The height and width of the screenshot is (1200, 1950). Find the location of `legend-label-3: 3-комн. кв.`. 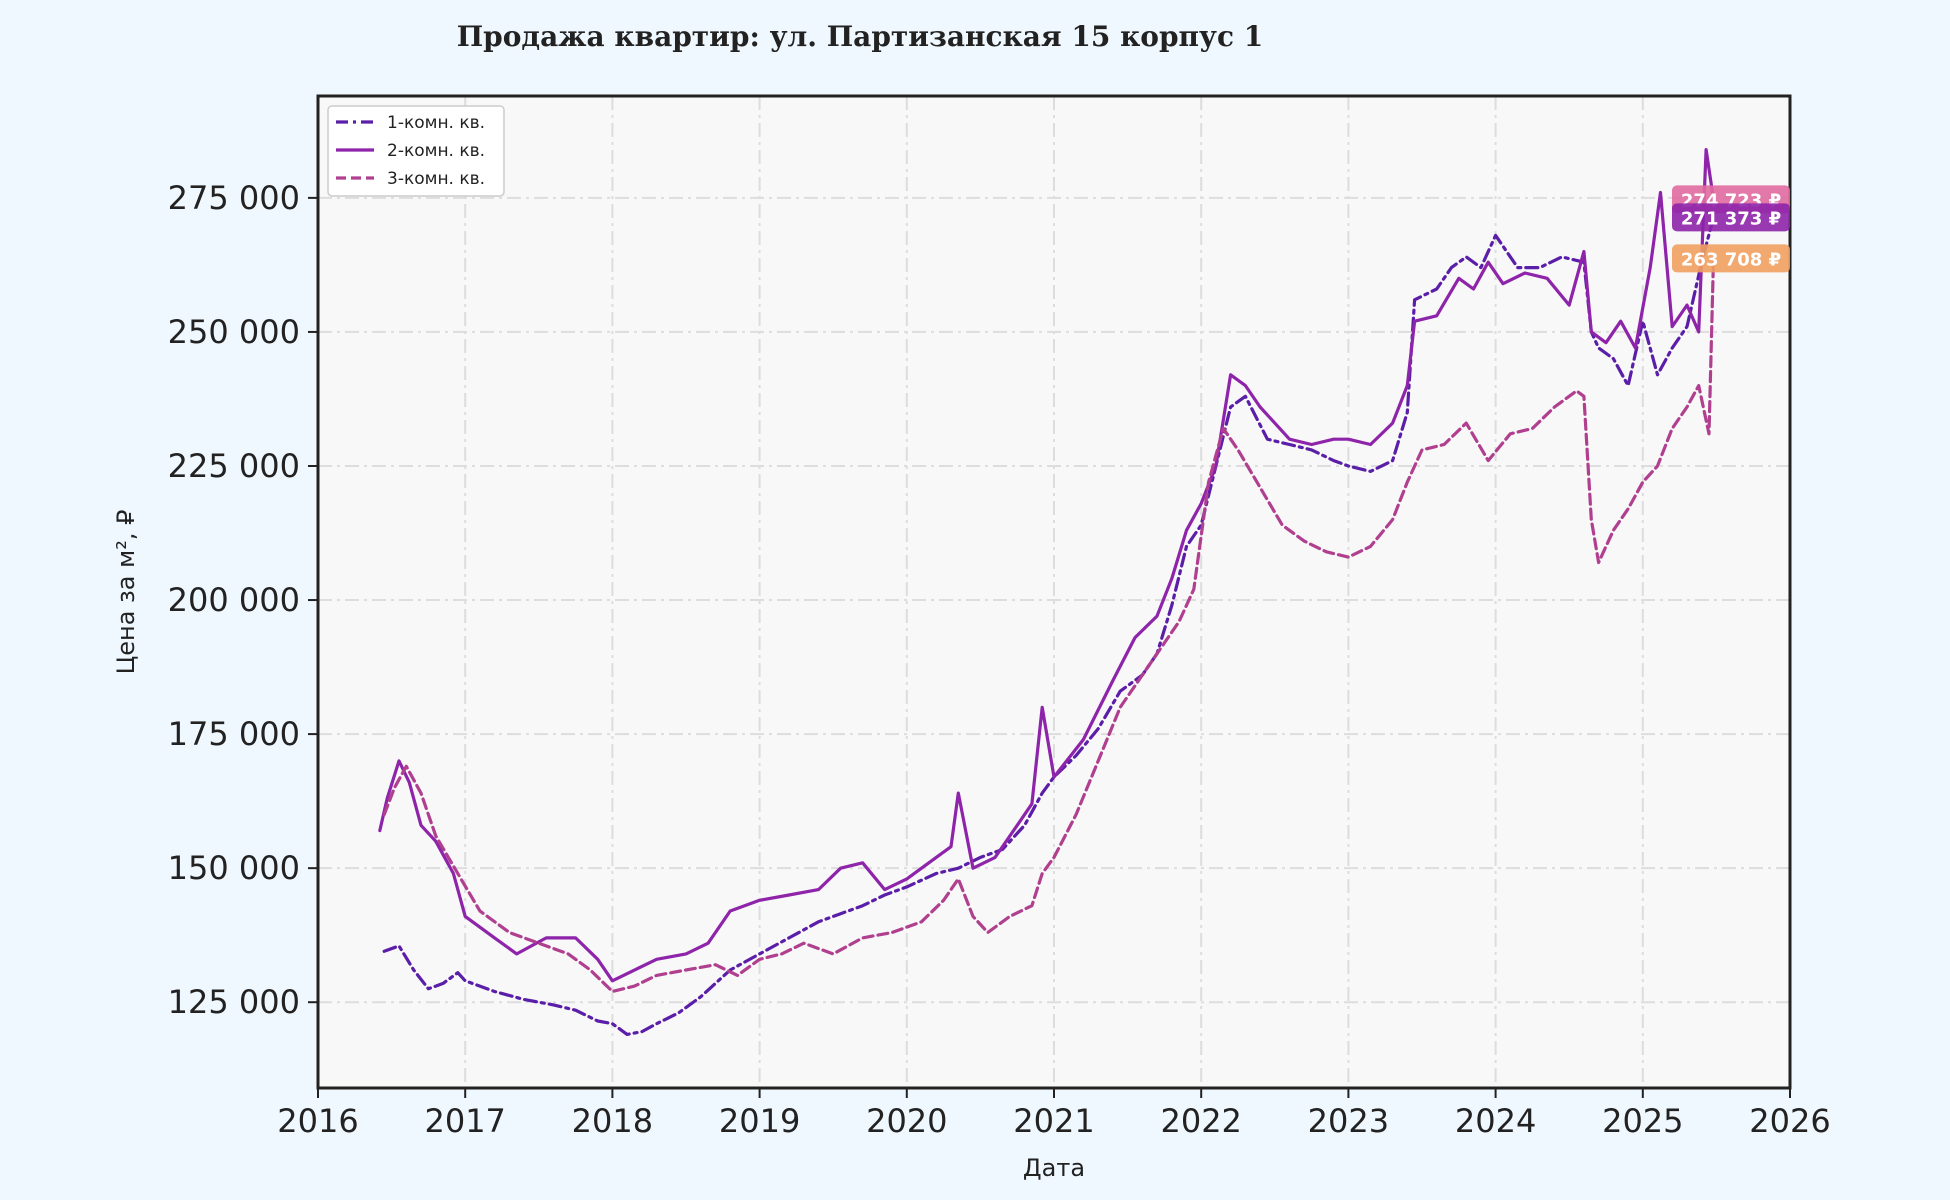

legend-label-3: 3-комн. кв. is located at coordinates (436, 179).